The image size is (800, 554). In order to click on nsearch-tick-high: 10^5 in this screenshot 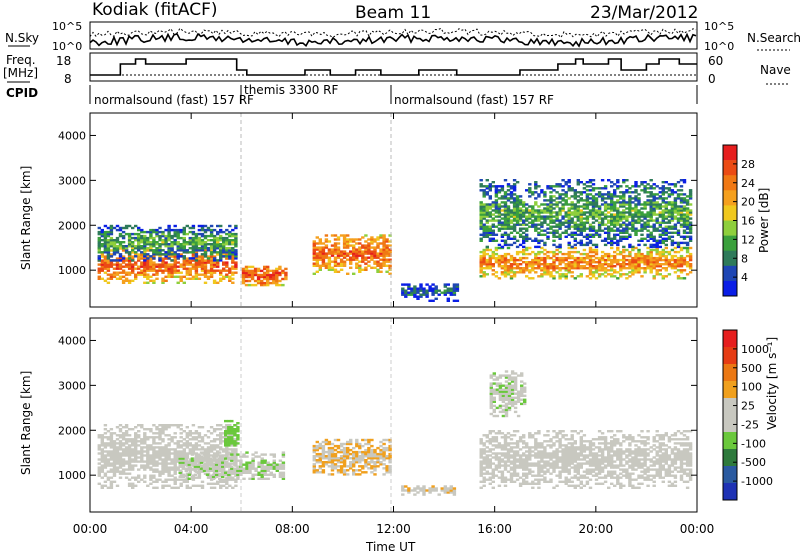, I will do `click(719, 26)`.